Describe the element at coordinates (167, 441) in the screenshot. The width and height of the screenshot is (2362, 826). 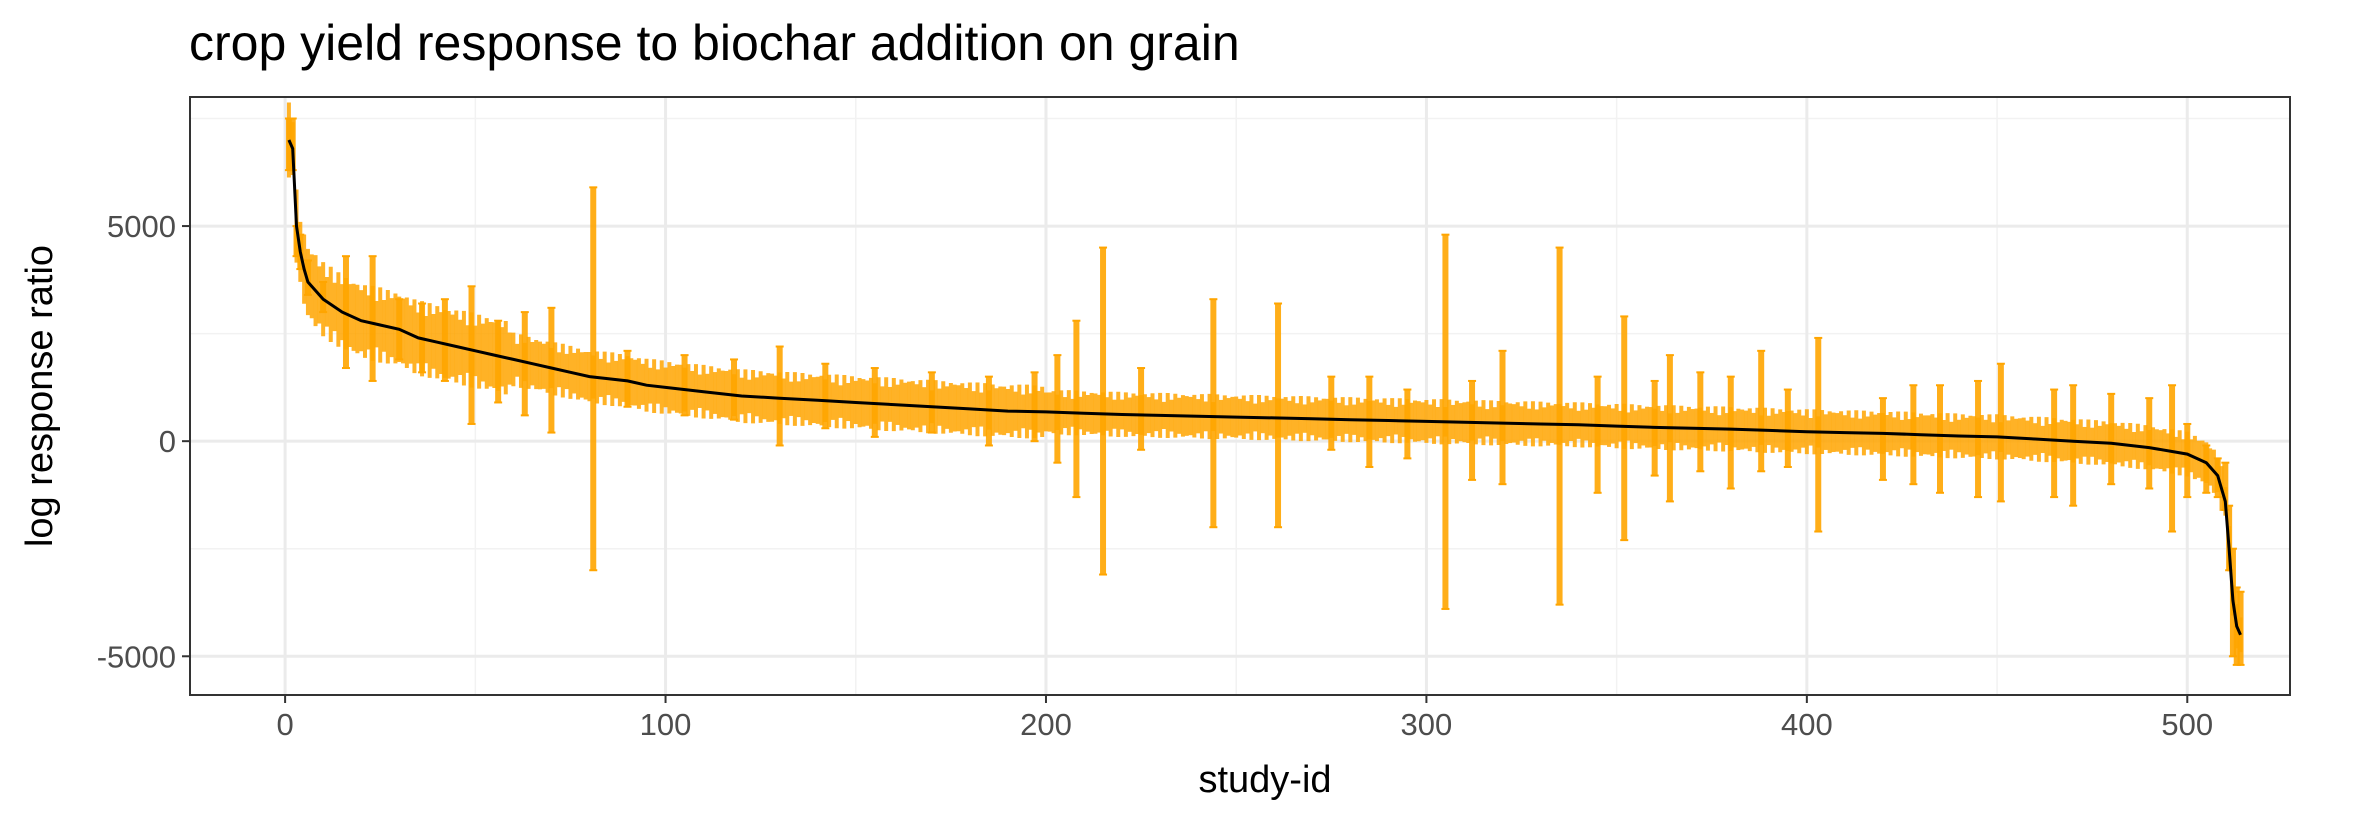
I see `y-tick-label: 0` at that location.